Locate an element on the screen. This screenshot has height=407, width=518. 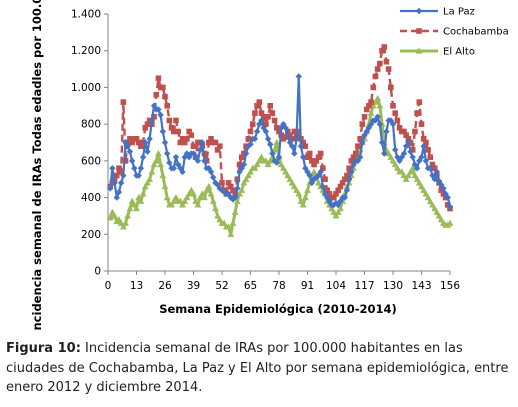
y-tick-label: 800 is located at coordinates (91, 125).